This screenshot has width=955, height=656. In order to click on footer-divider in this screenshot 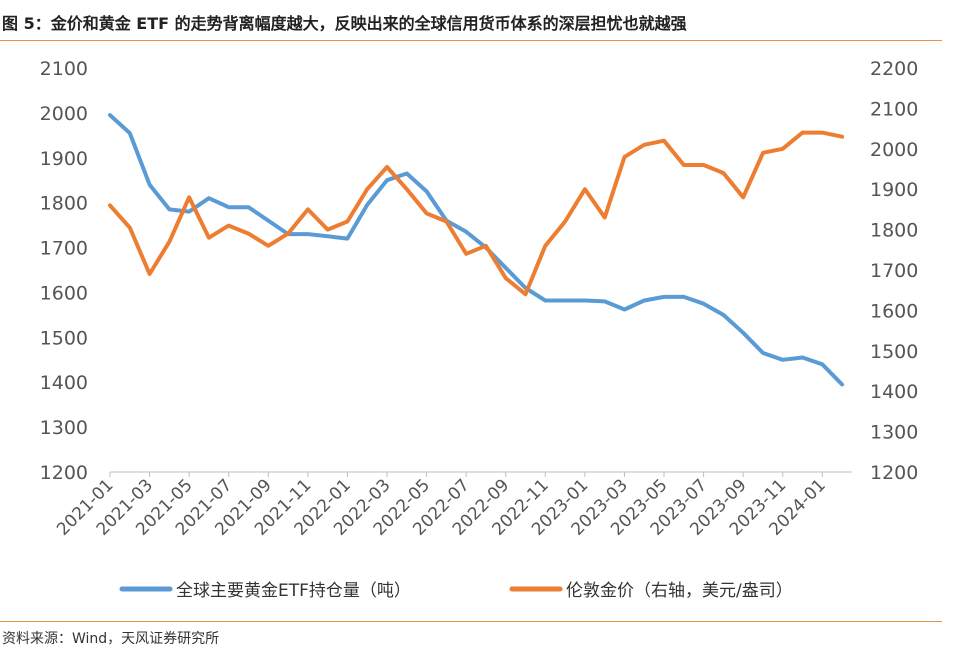, I will do `click(471, 621)`.